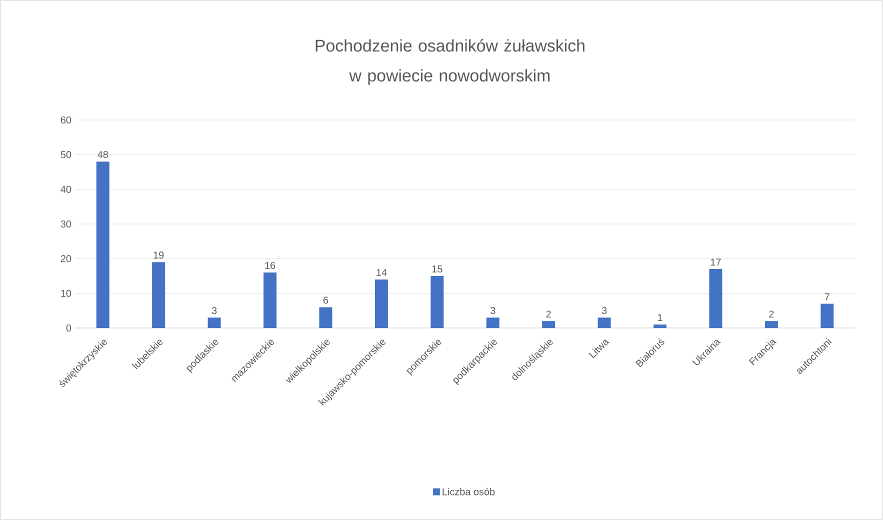 This screenshot has height=520, width=883. Describe the element at coordinates (827, 296) in the screenshot. I see `data-label: 7` at that location.